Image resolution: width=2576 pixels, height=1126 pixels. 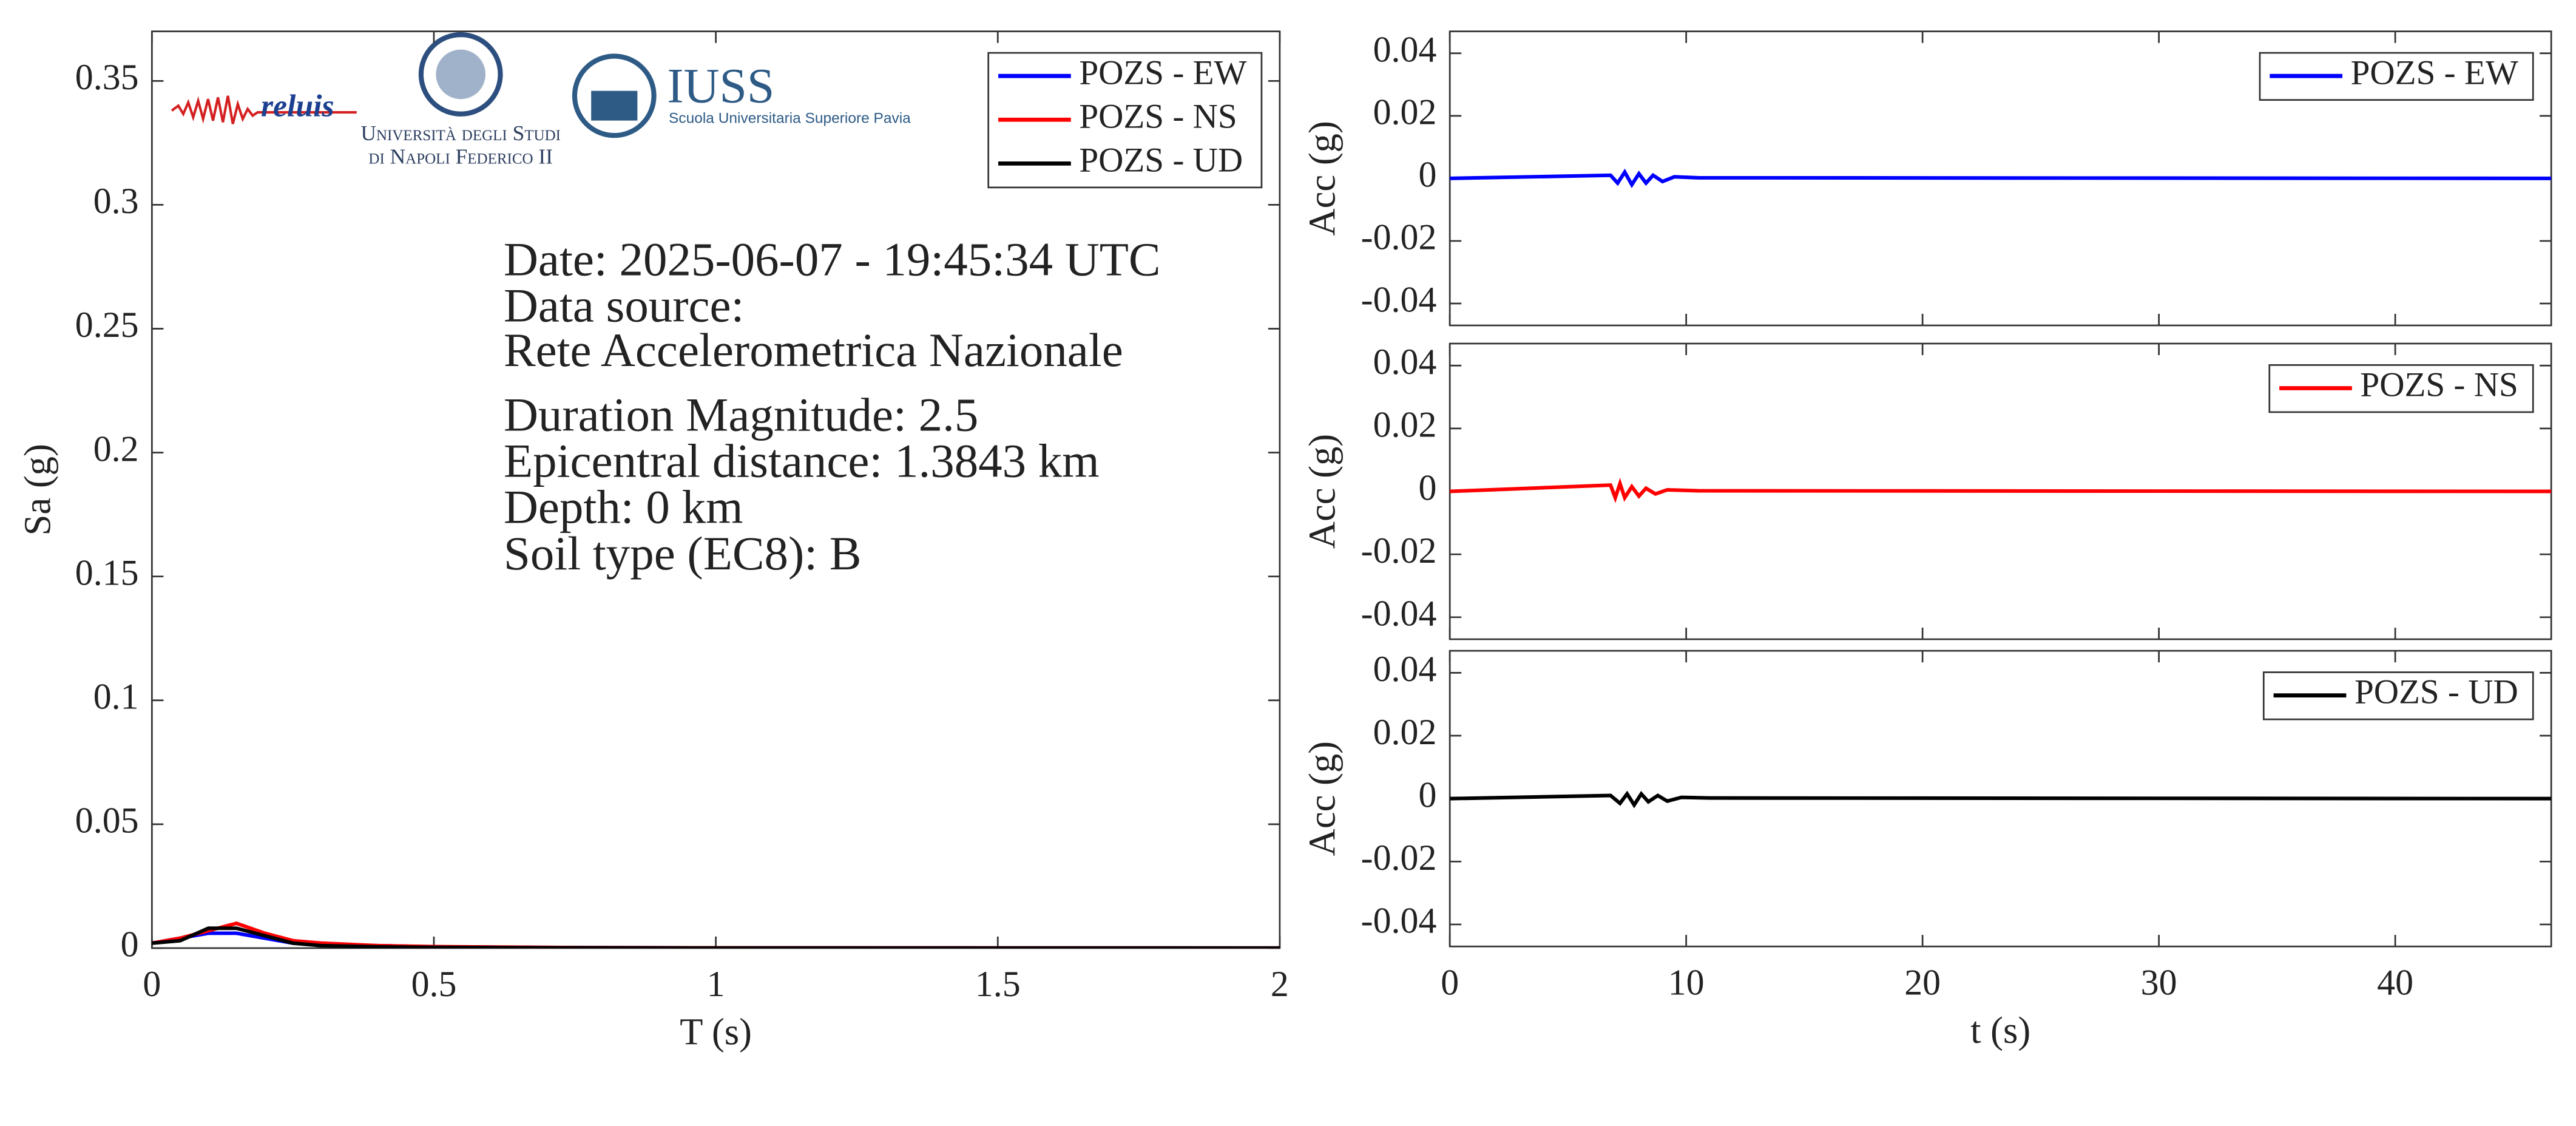 I want to click on annotation: Data source:, so click(x=624, y=306).